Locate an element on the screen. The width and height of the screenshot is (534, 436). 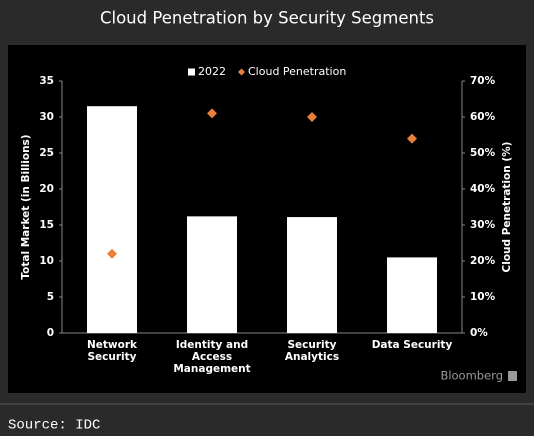
x-tick-label: Network Security is located at coordinates (111, 351).